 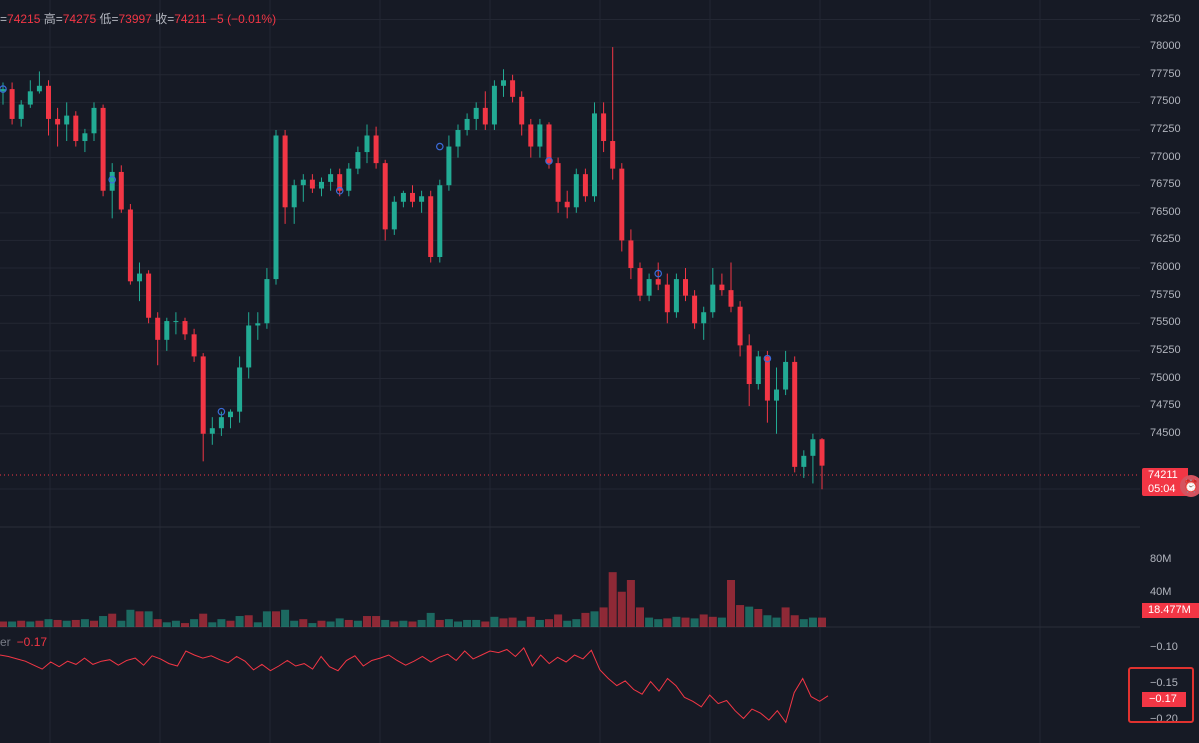 I want to click on open-value: 74215, so click(x=24, y=19).